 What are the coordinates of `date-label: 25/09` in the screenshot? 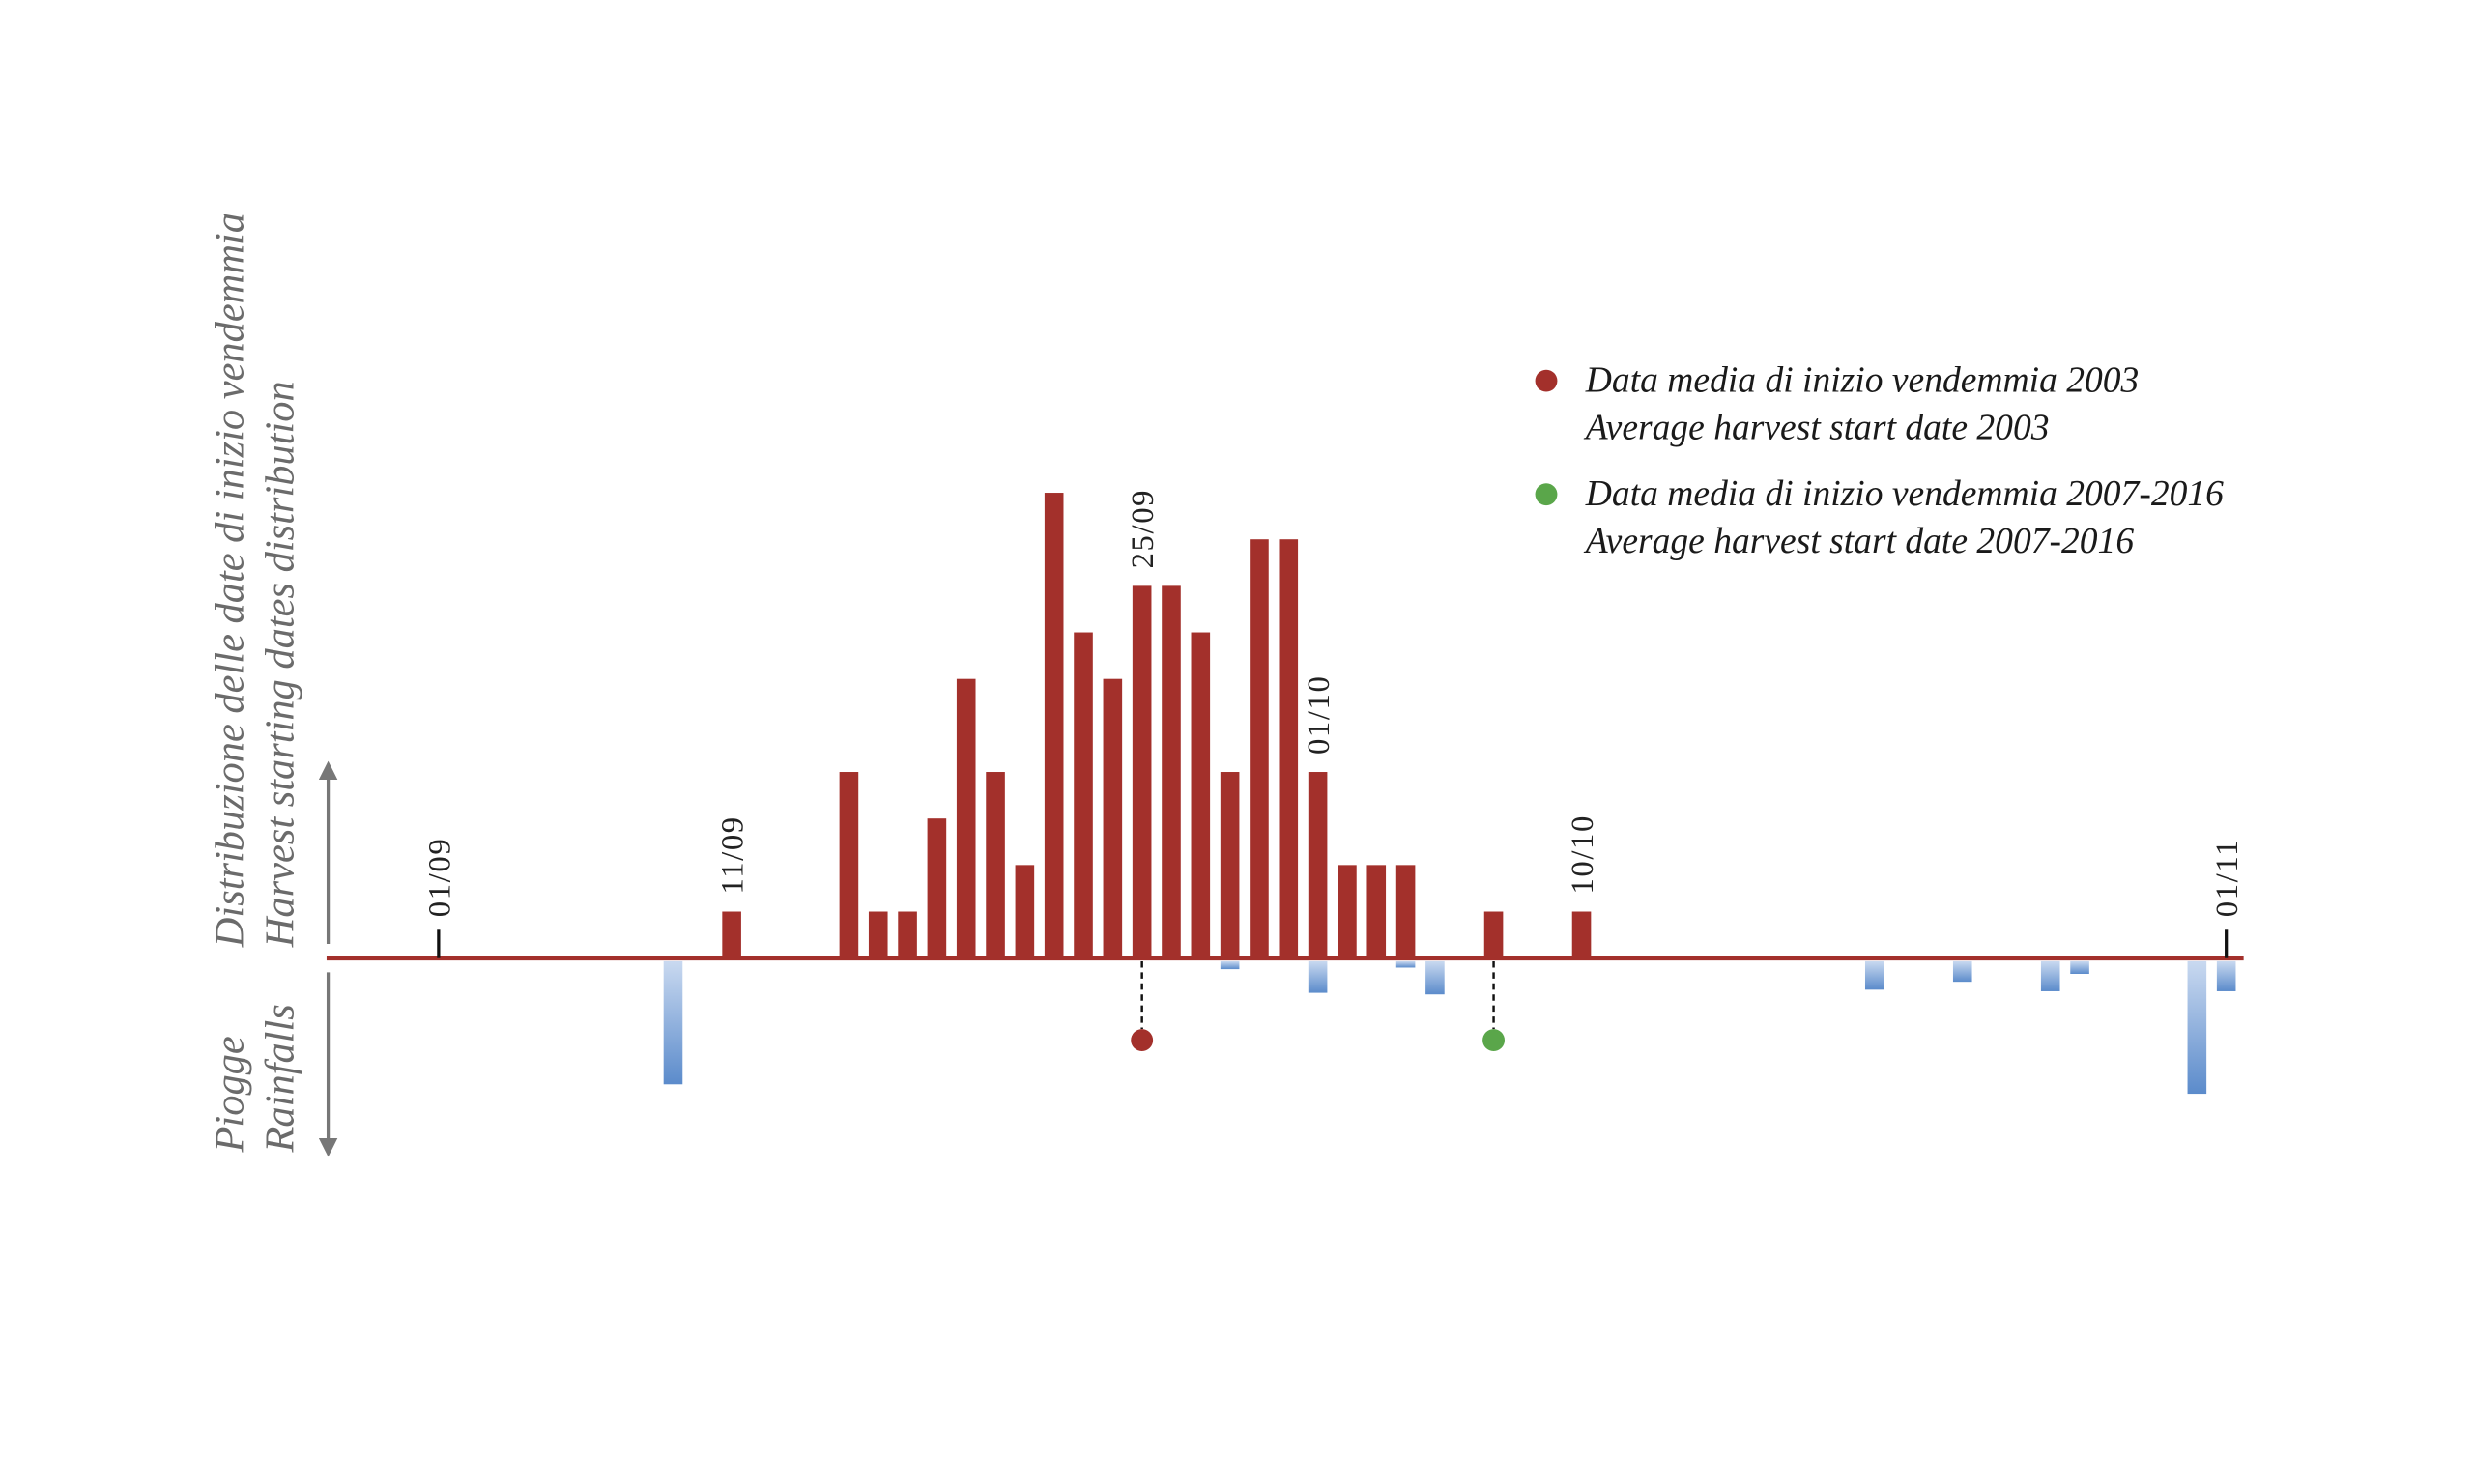 It's located at (1143, 529).